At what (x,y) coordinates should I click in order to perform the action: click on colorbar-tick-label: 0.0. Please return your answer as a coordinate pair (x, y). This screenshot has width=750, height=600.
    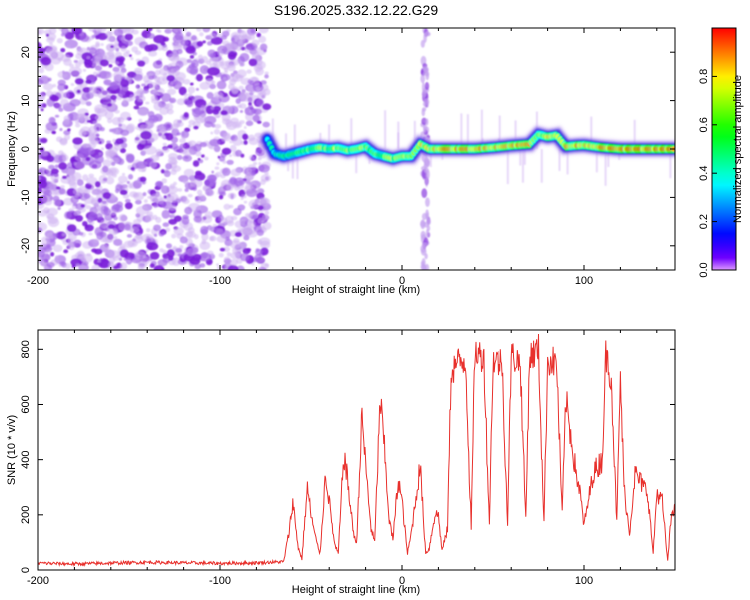
    Looking at the image, I should click on (704, 269).